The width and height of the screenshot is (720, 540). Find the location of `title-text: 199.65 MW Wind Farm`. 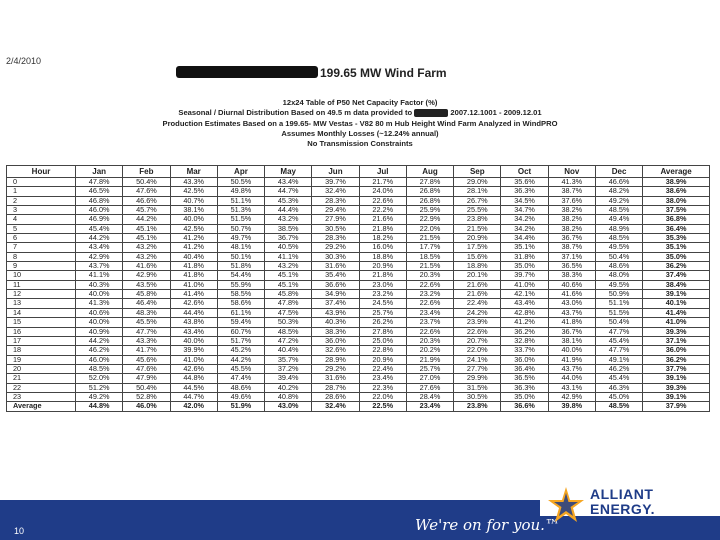

title-text: 199.65 MW Wind Farm is located at coordinates (383, 73).